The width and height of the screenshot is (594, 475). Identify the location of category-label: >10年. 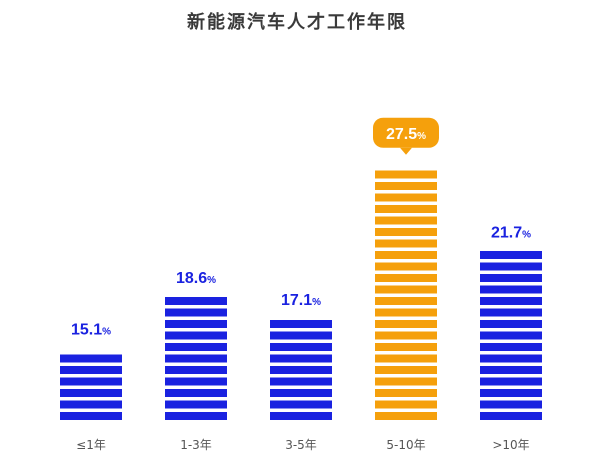
(510, 445).